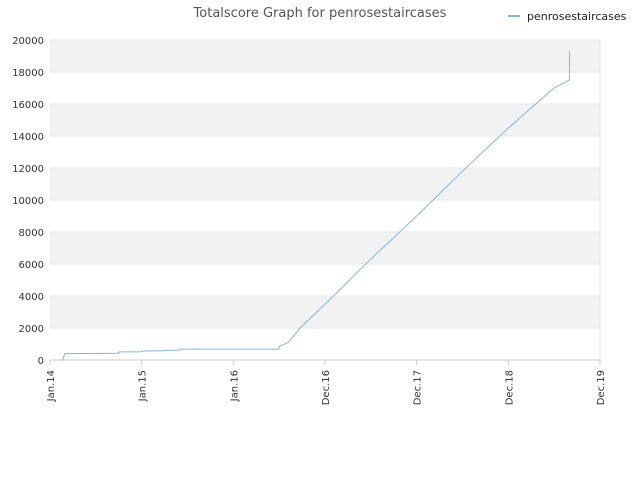 Image resolution: width=640 pixels, height=480 pixels. I want to click on y-tick-label: 10000, so click(28, 201).